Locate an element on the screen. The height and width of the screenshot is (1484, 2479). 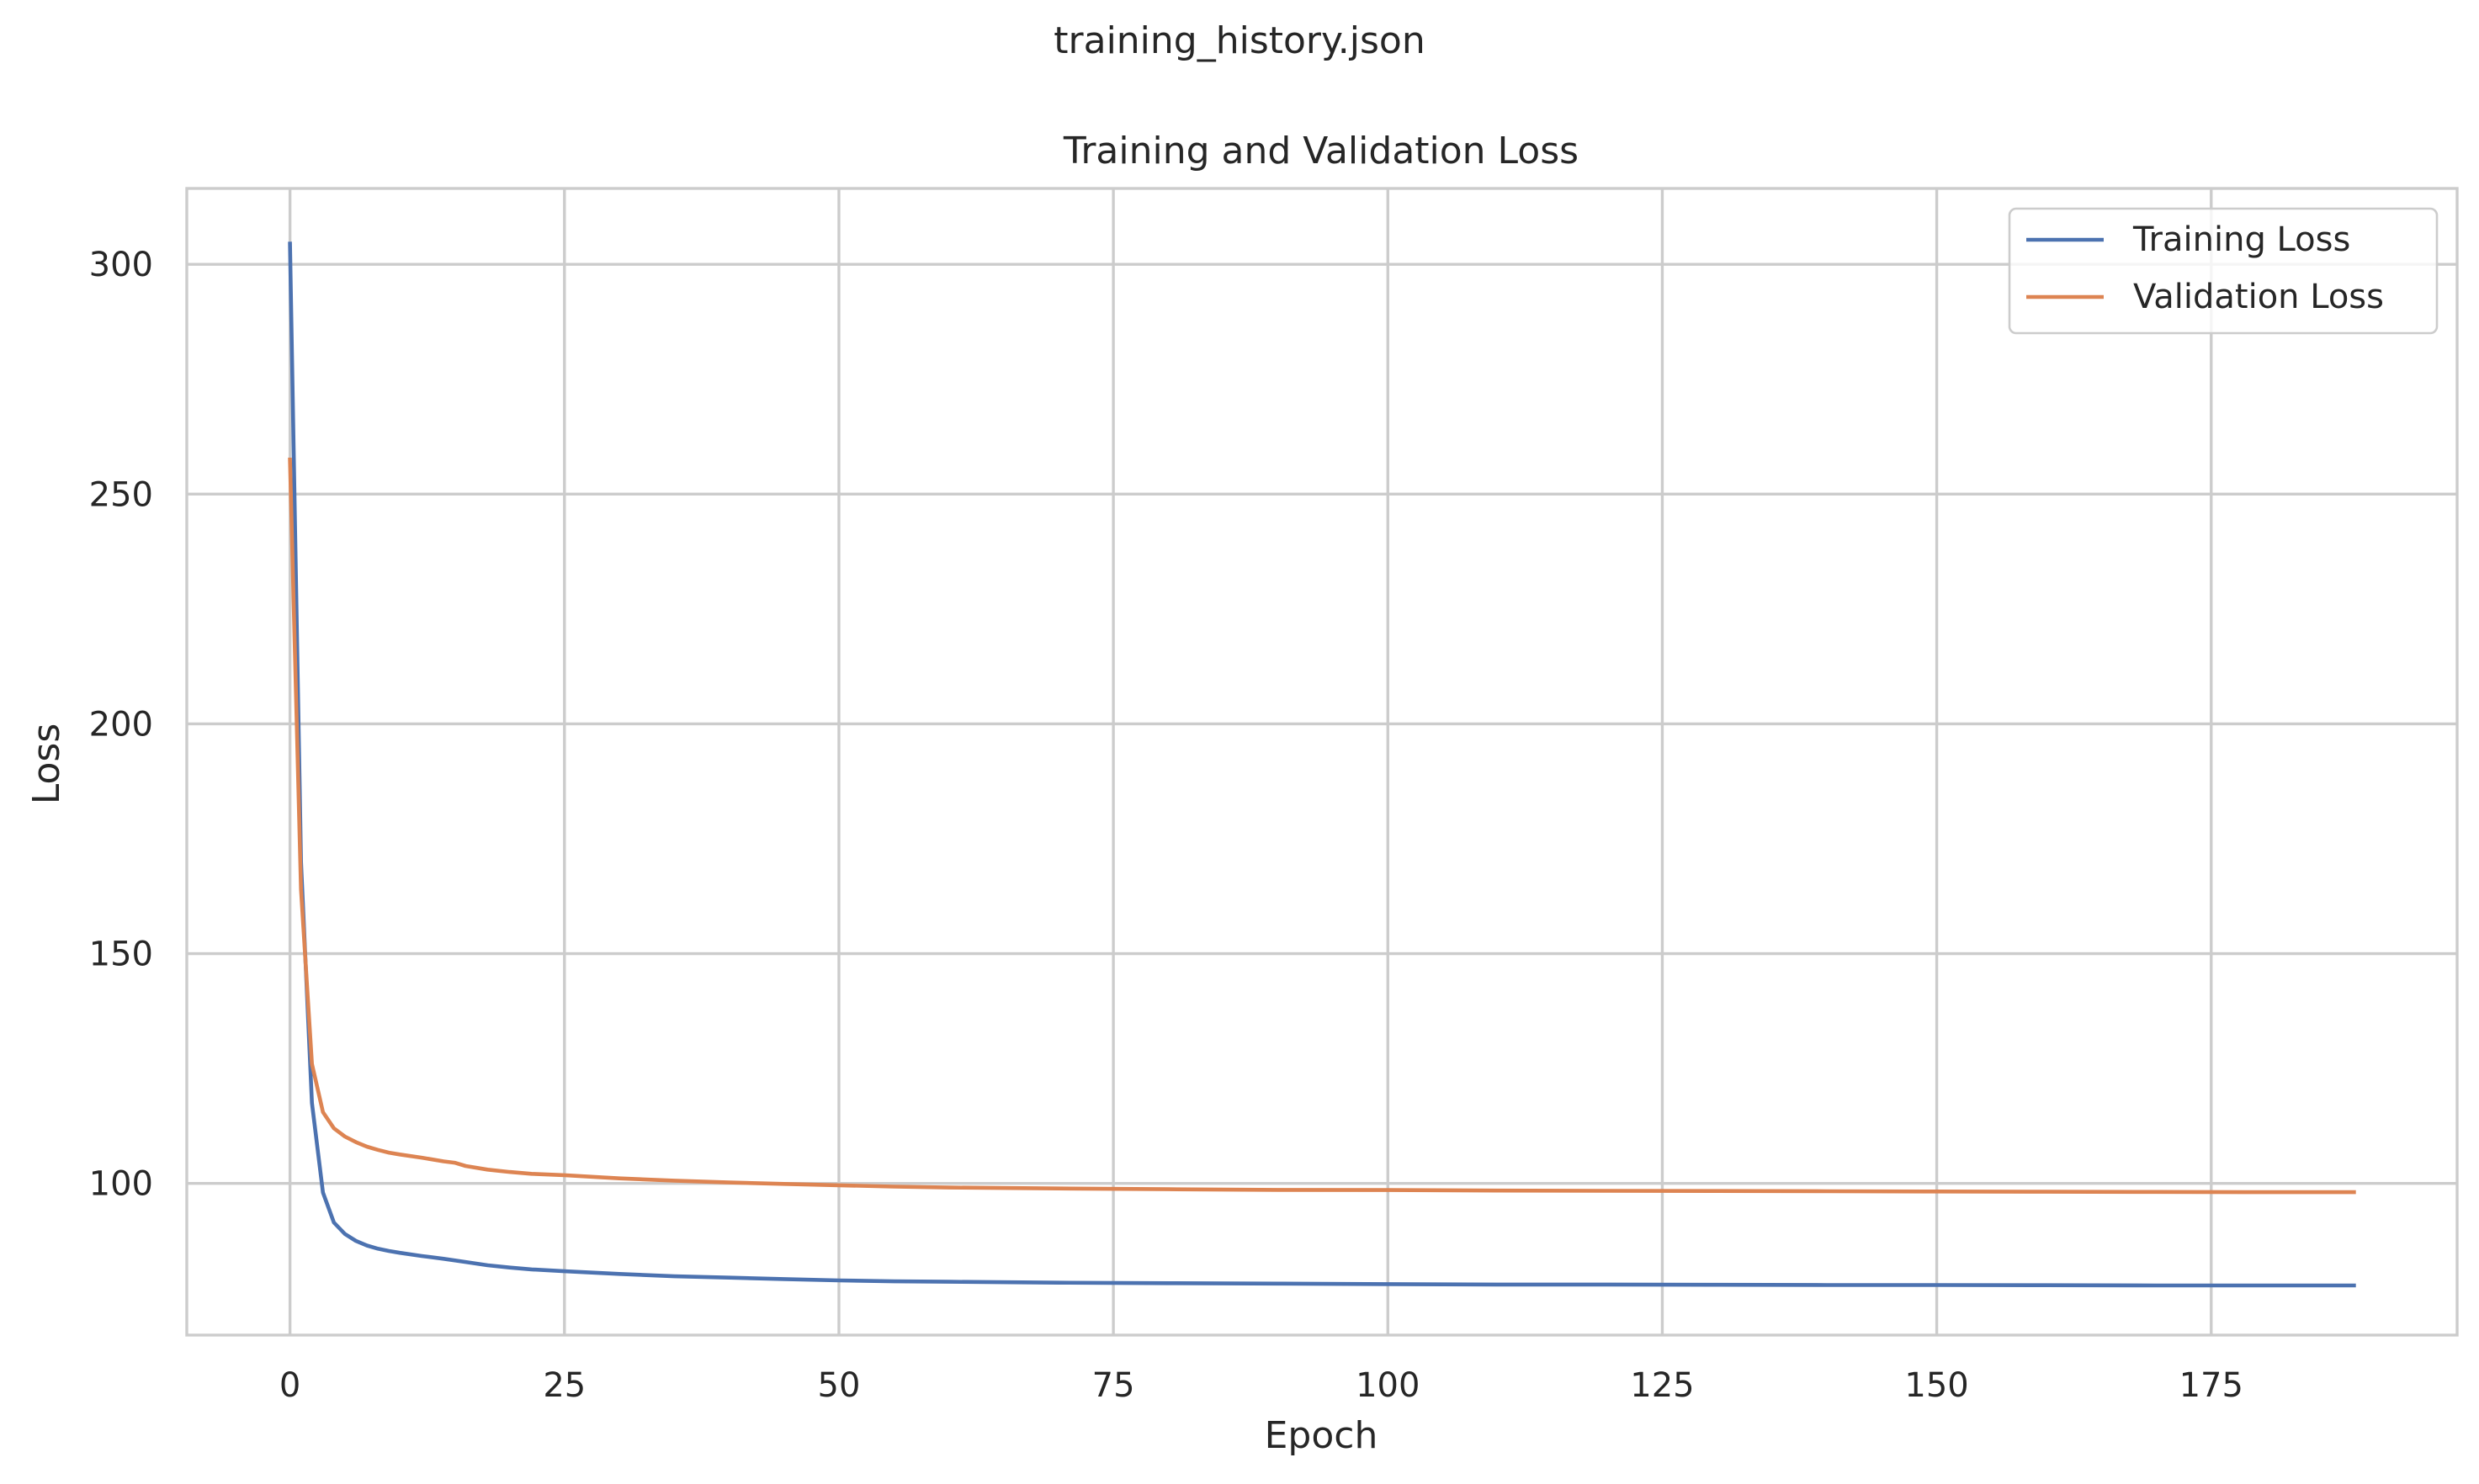
x-tick-label-175: 175 is located at coordinates (2211, 1385).